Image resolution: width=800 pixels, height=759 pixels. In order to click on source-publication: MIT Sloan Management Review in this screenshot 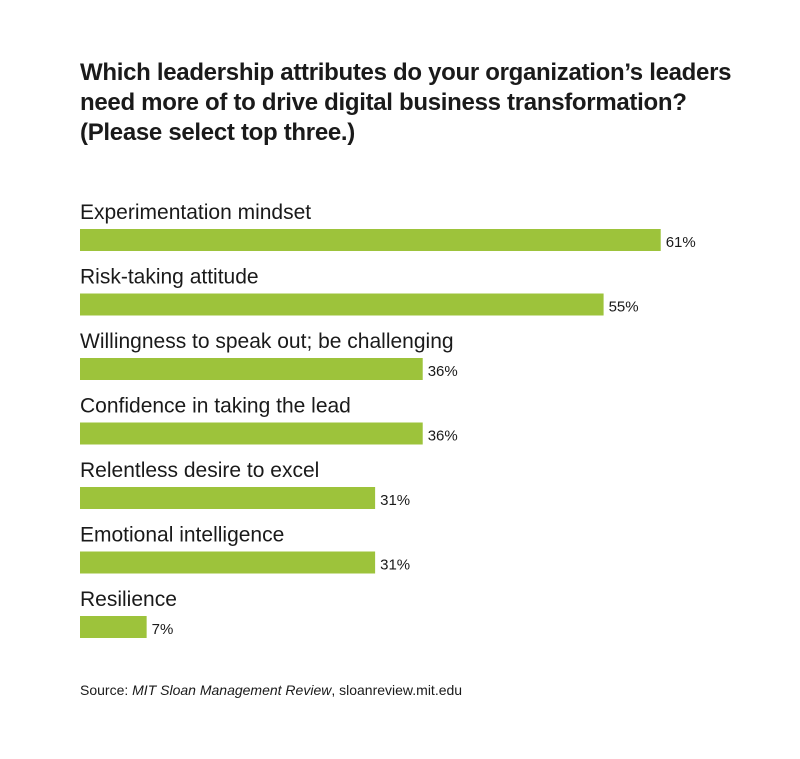, I will do `click(232, 690)`.